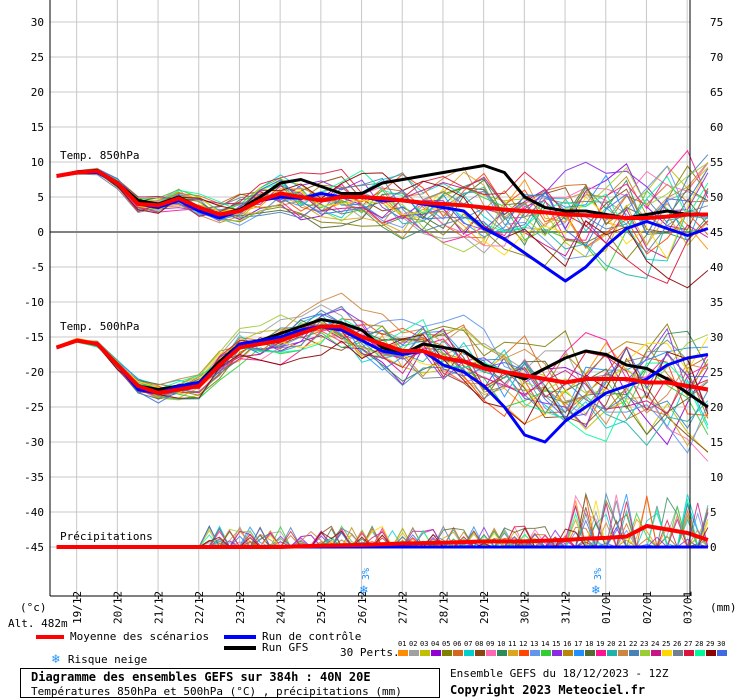 Image resolution: width=740 pixels, height=700 pixels. What do you see at coordinates (689, 649) in the screenshot?
I see `pert-legend-item: 27` at bounding box center [689, 649].